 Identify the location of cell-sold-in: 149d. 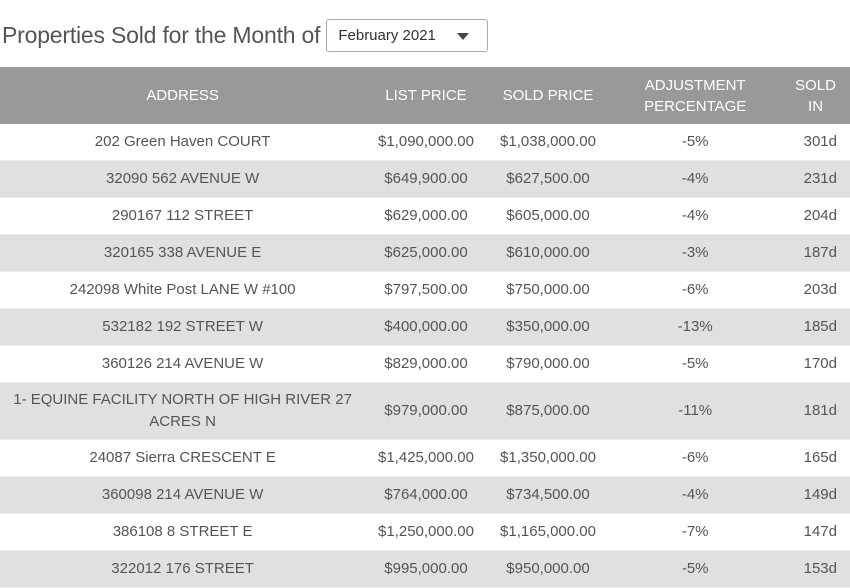
(815, 495).